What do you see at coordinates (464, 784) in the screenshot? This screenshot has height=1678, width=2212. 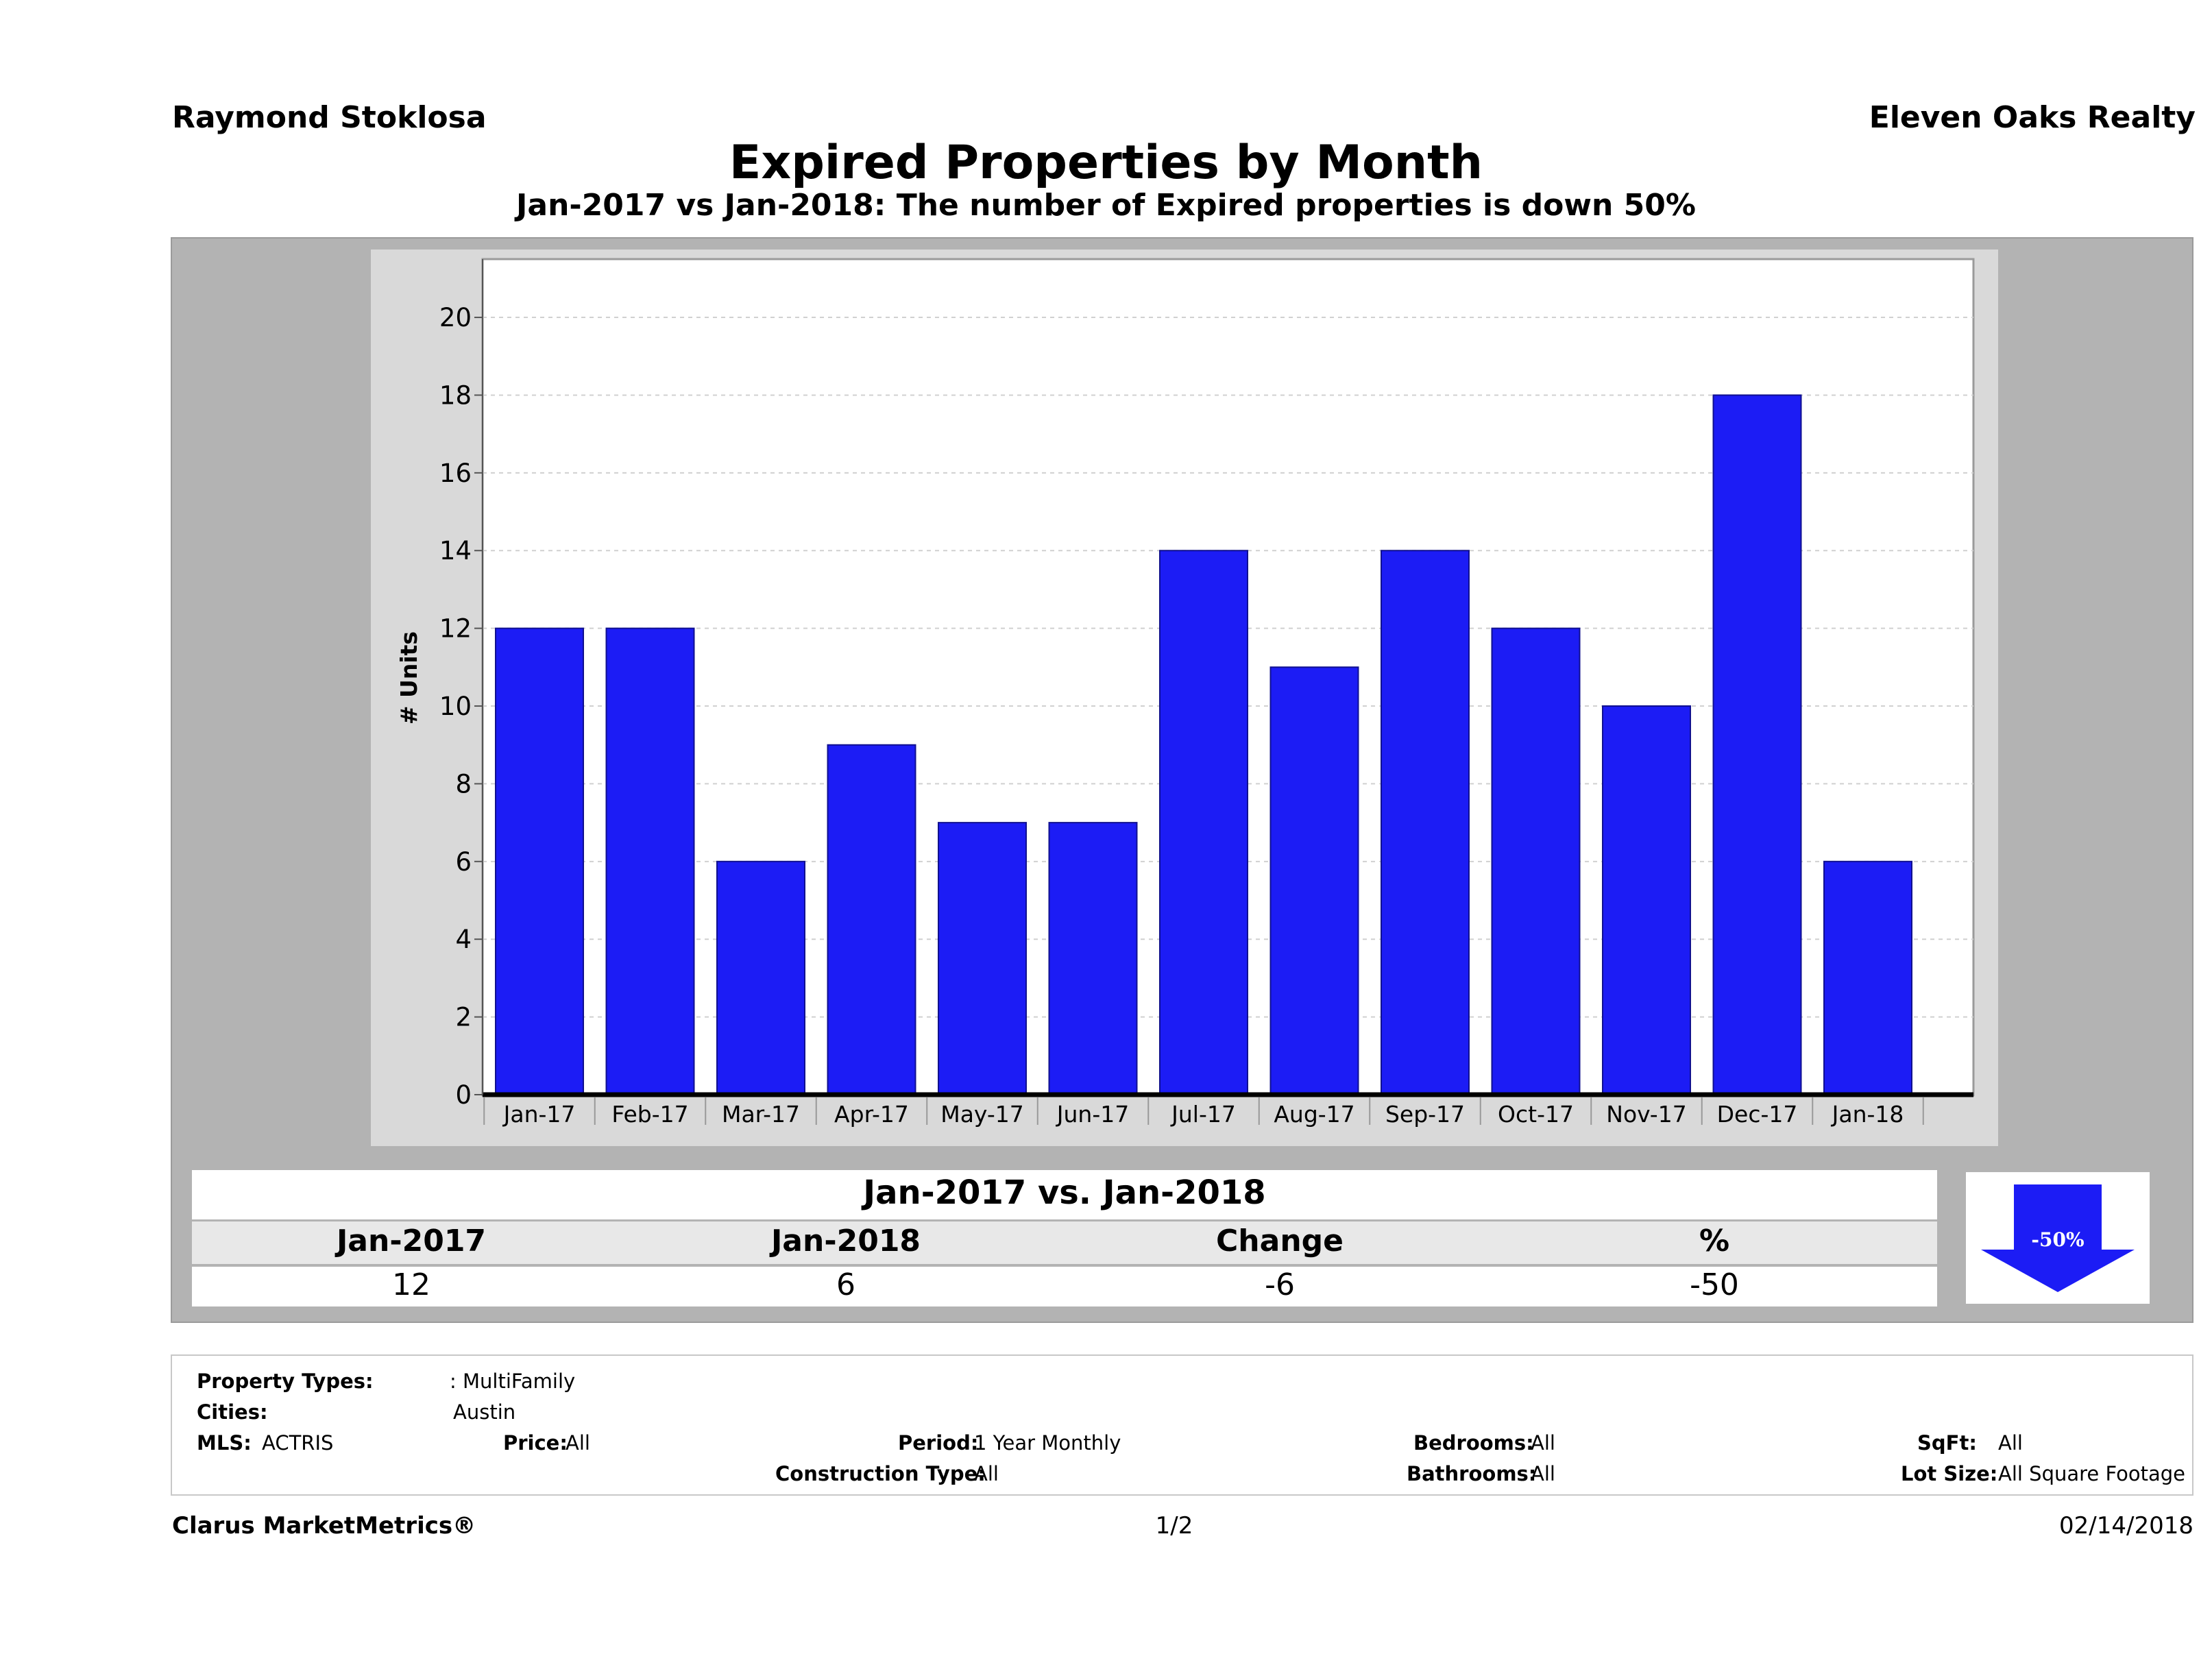 I see `y-tick-label: 8` at bounding box center [464, 784].